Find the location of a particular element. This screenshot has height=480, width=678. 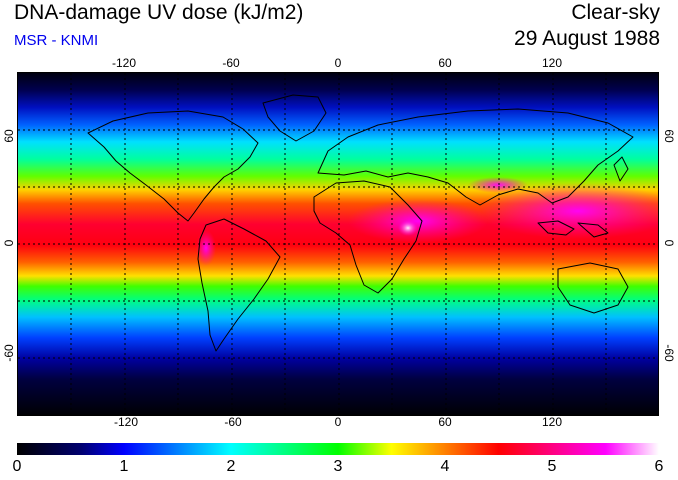

map-title: DNA-damage UV dose (kJ/m2) is located at coordinates (159, 12).